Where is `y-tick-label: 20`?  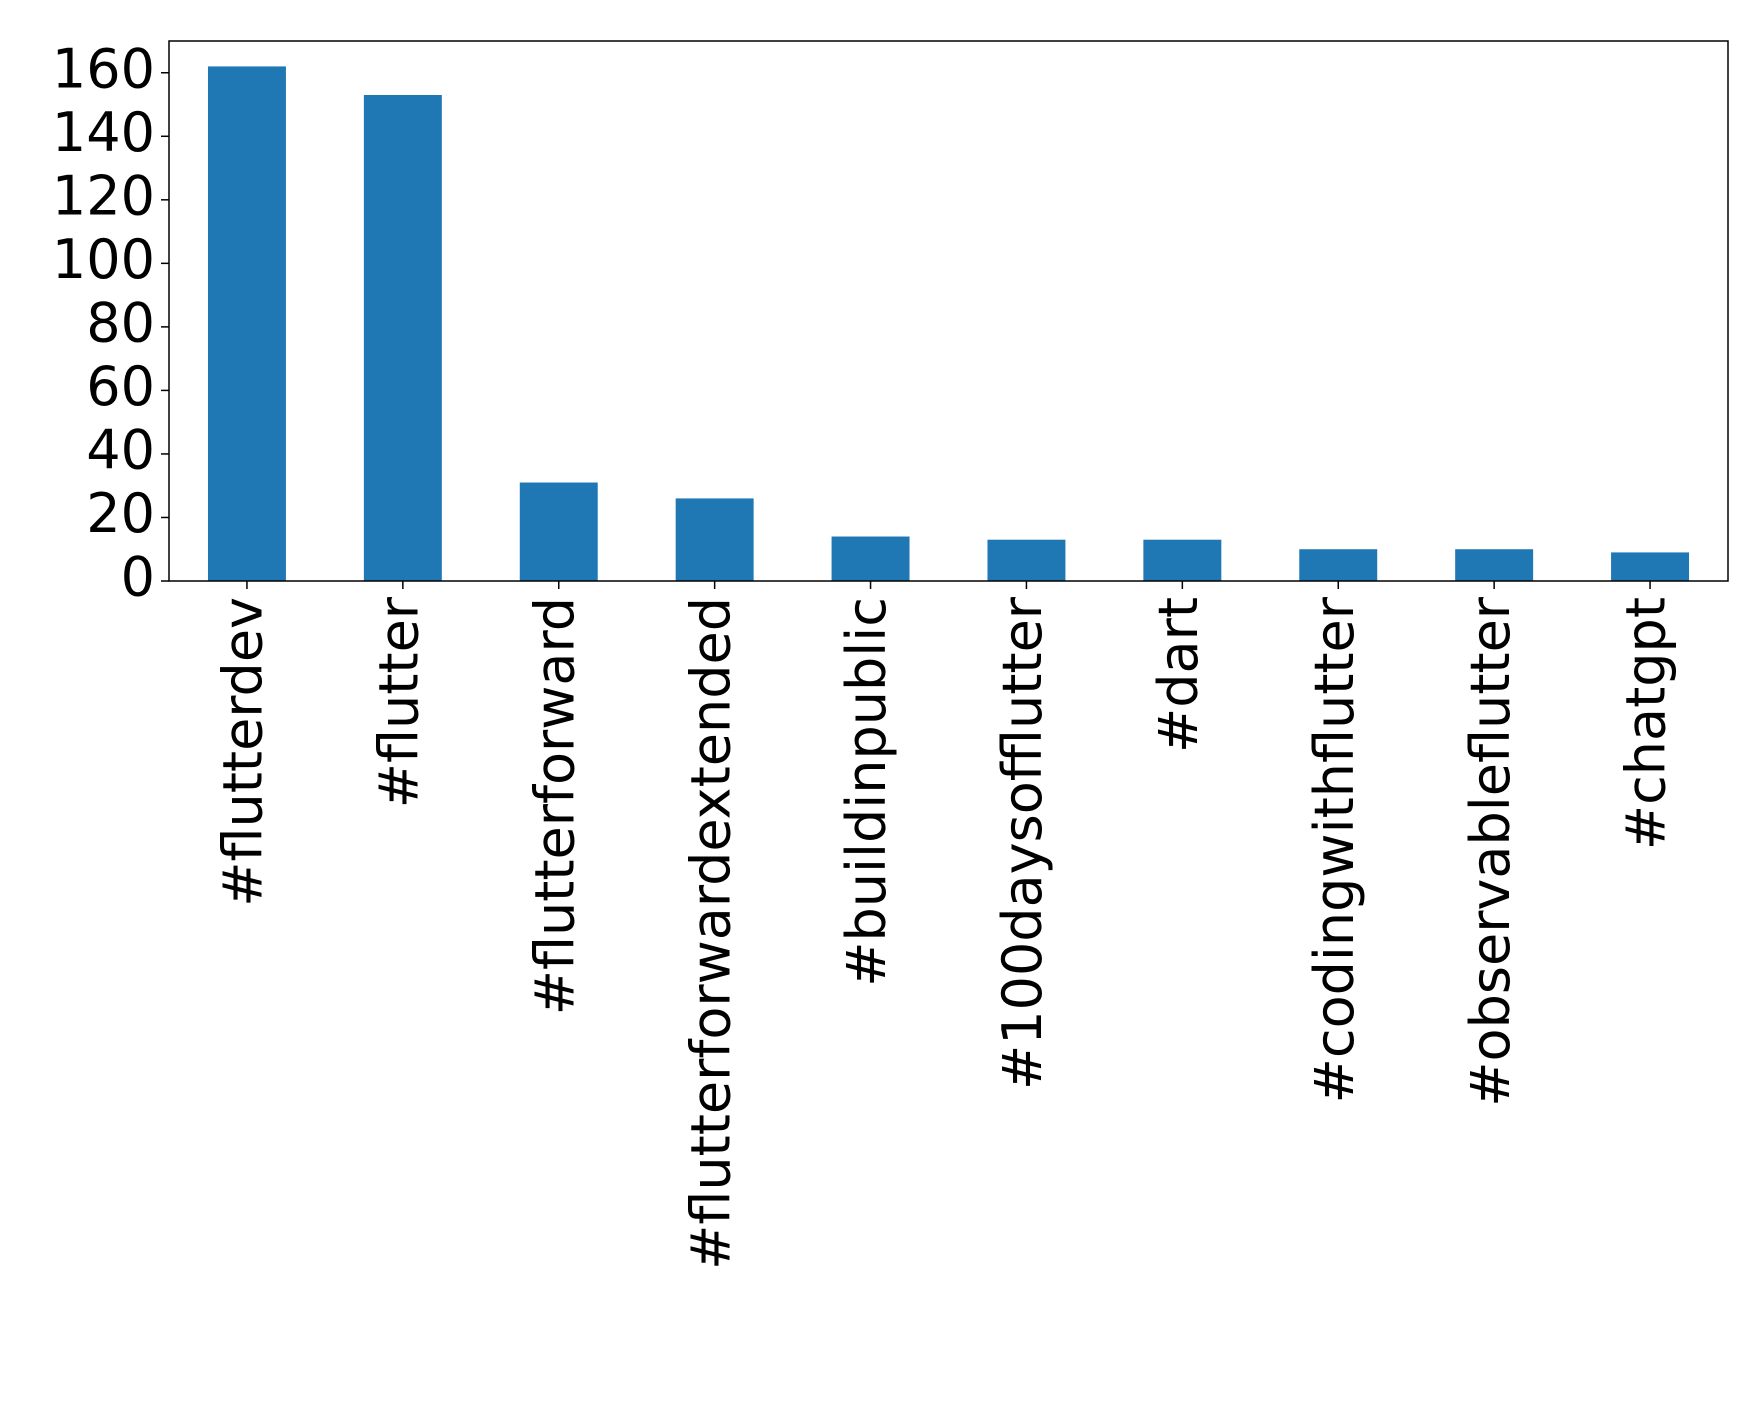
y-tick-label: 20 is located at coordinates (120, 513).